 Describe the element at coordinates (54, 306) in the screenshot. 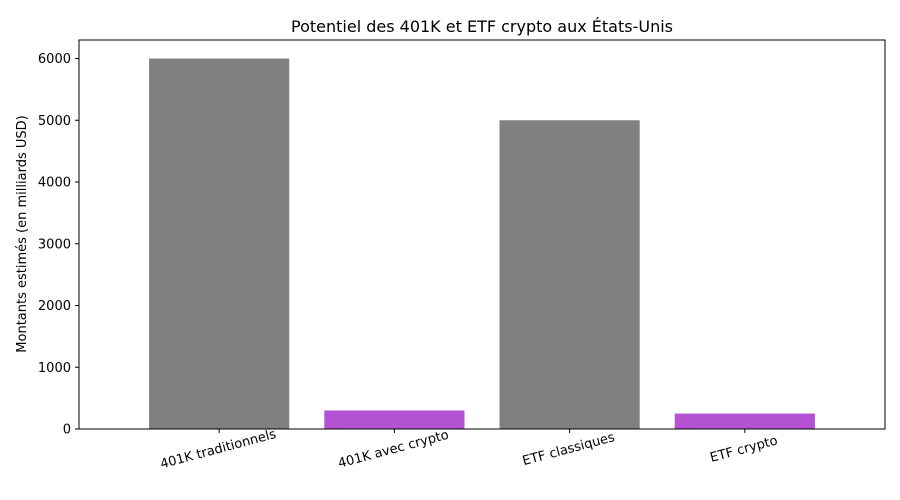

I see `y-tick-label: 2000` at that location.